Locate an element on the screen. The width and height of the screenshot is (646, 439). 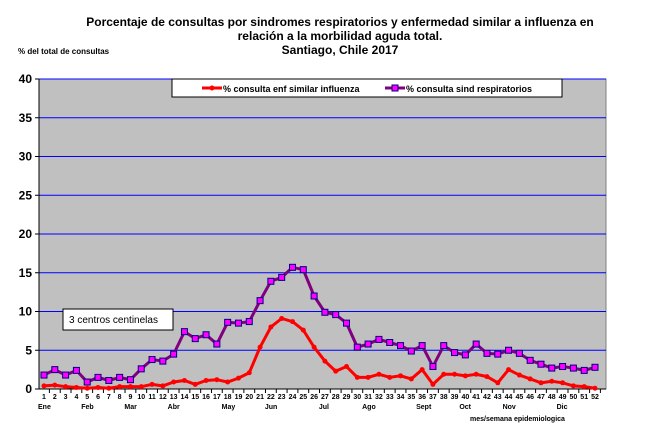
x-tick-label: 39 is located at coordinates (455, 397).